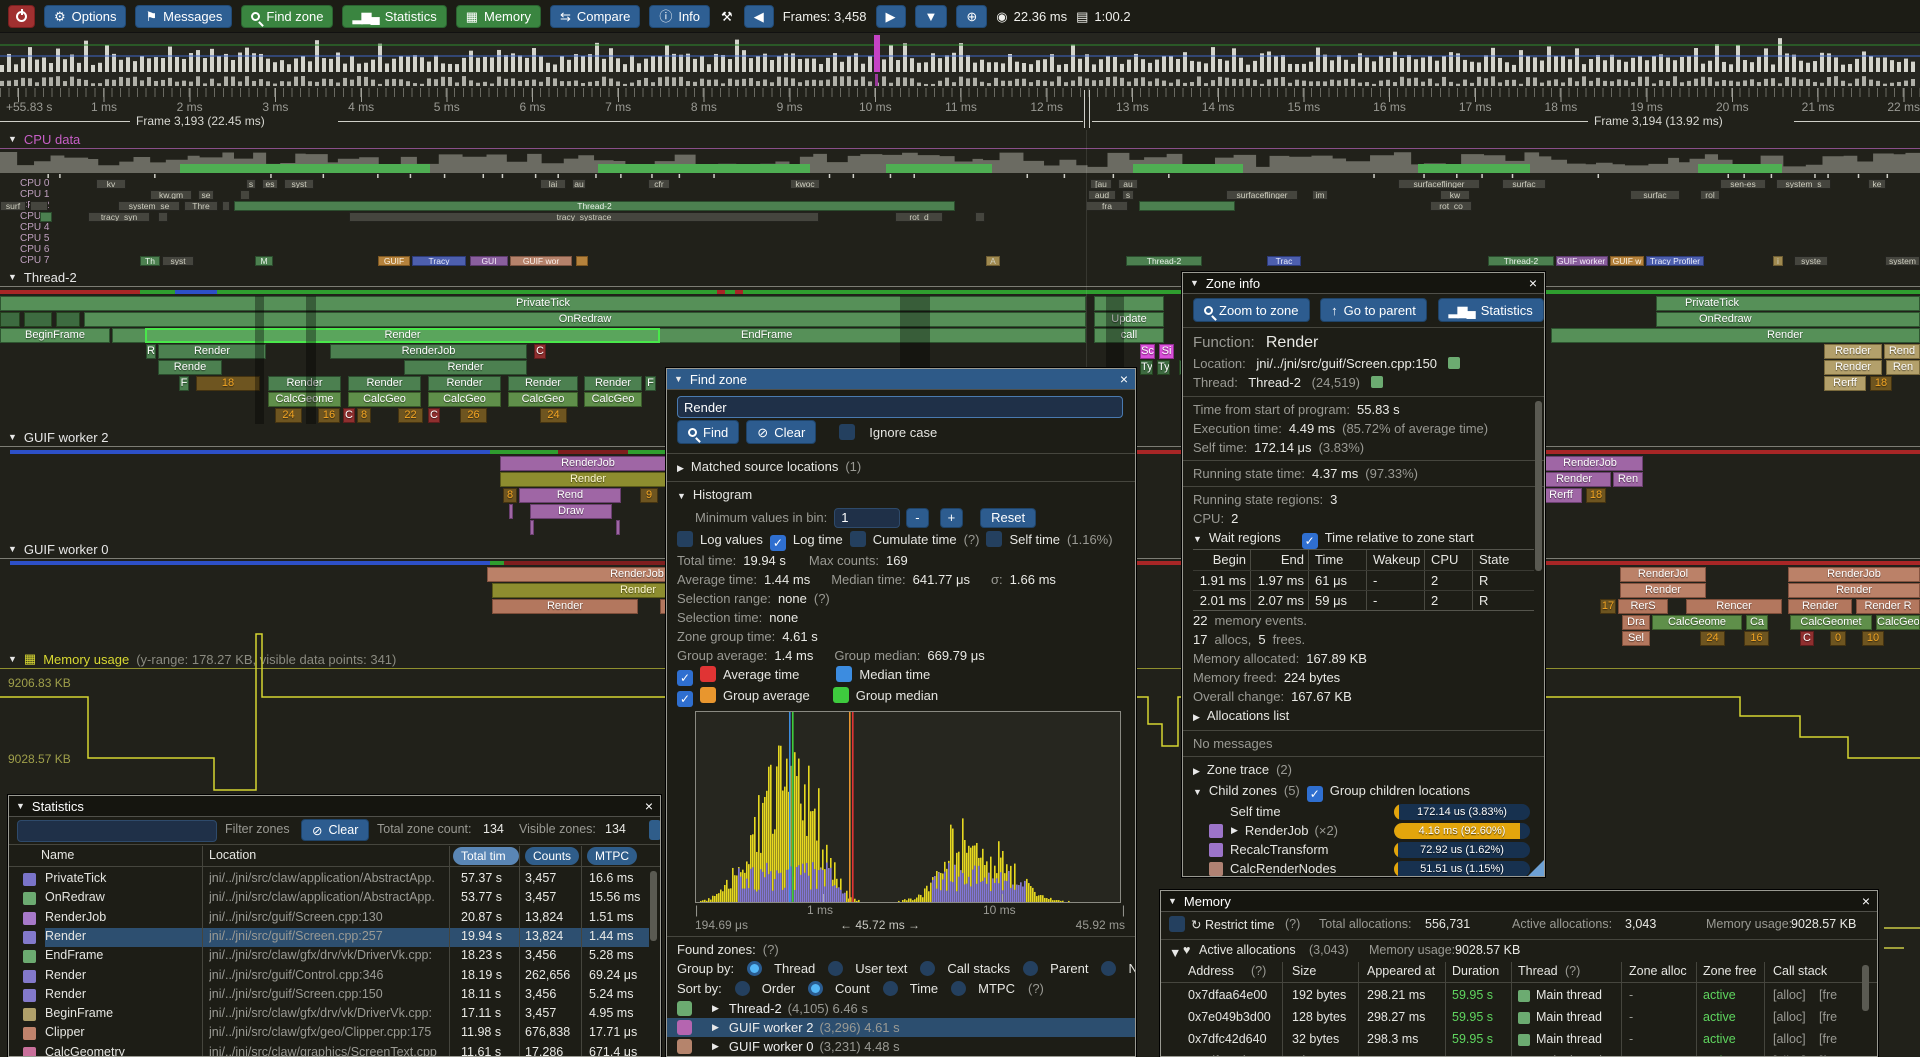  Describe the element at coordinates (486, 856) in the screenshot. I see `col-total-time: Total tim` at that location.